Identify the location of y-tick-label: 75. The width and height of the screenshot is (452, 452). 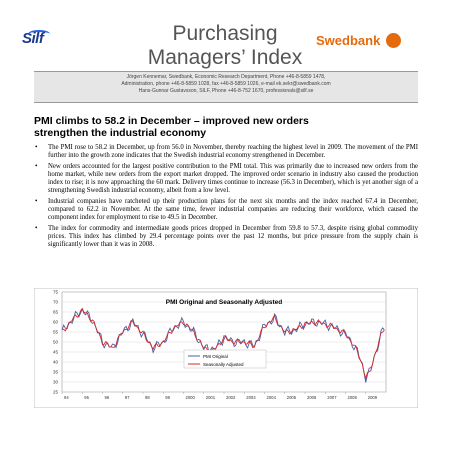
(56, 292).